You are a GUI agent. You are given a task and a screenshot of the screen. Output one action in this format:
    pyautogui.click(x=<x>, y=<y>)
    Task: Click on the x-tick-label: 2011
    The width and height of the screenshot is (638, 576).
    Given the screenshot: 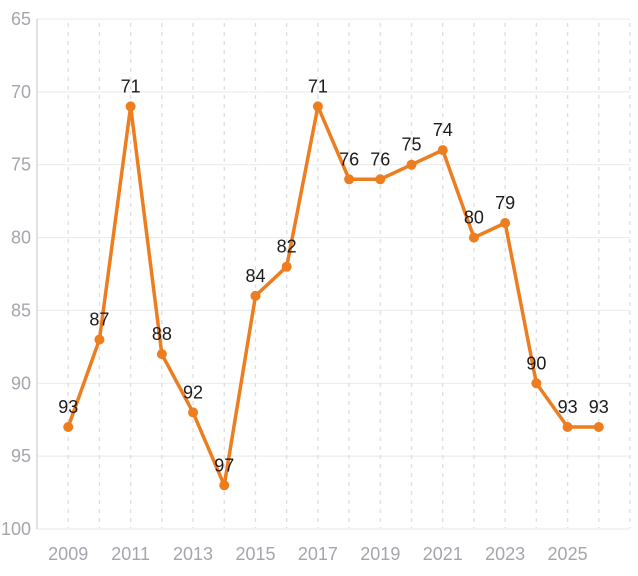 What is the action you would take?
    pyautogui.click(x=130, y=554)
    